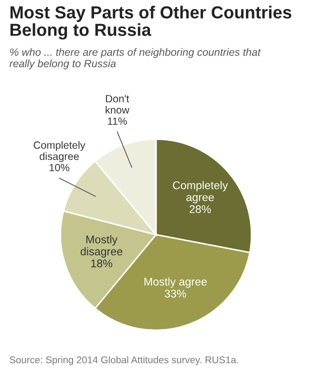 This screenshot has width=312, height=385. What do you see at coordinates (117, 121) in the screenshot?
I see `data-label: 11%` at bounding box center [117, 121].